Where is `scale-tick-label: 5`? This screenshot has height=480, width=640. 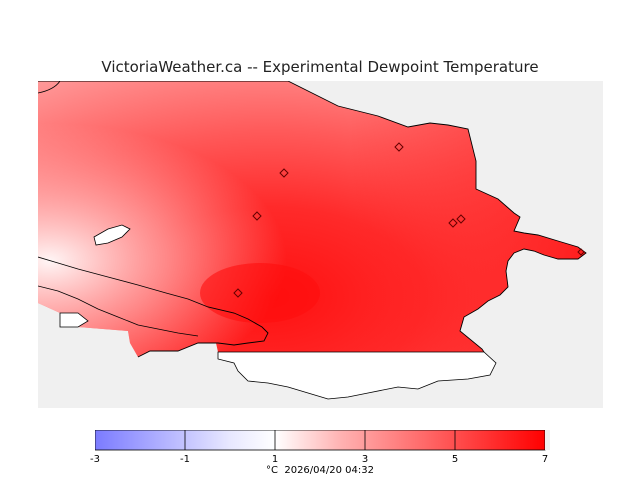
scale-tick-label: 5 is located at coordinates (455, 459).